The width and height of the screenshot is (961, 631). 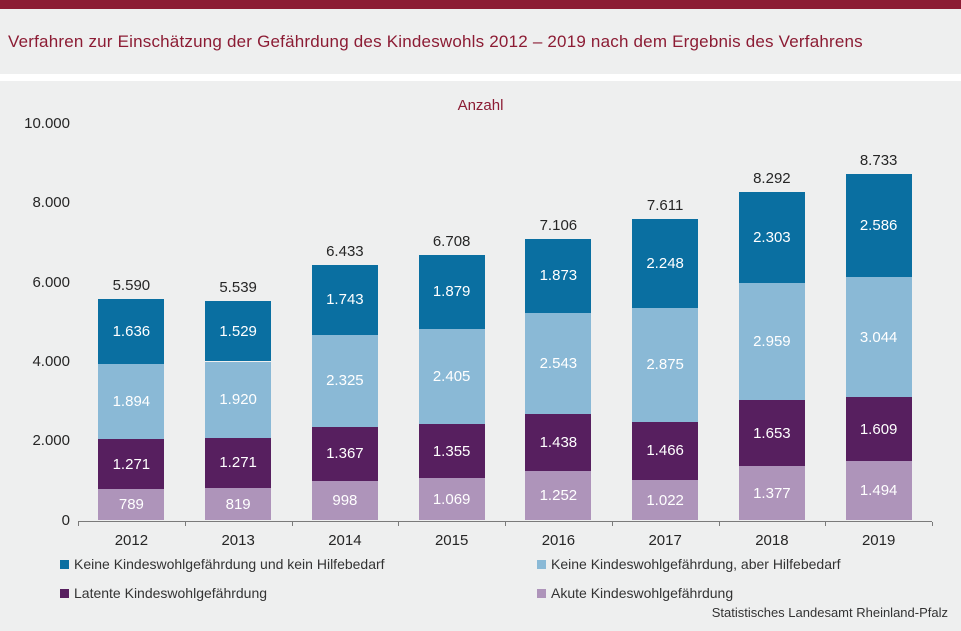 I want to click on bar-segment-label: 2.586, so click(x=878, y=225).